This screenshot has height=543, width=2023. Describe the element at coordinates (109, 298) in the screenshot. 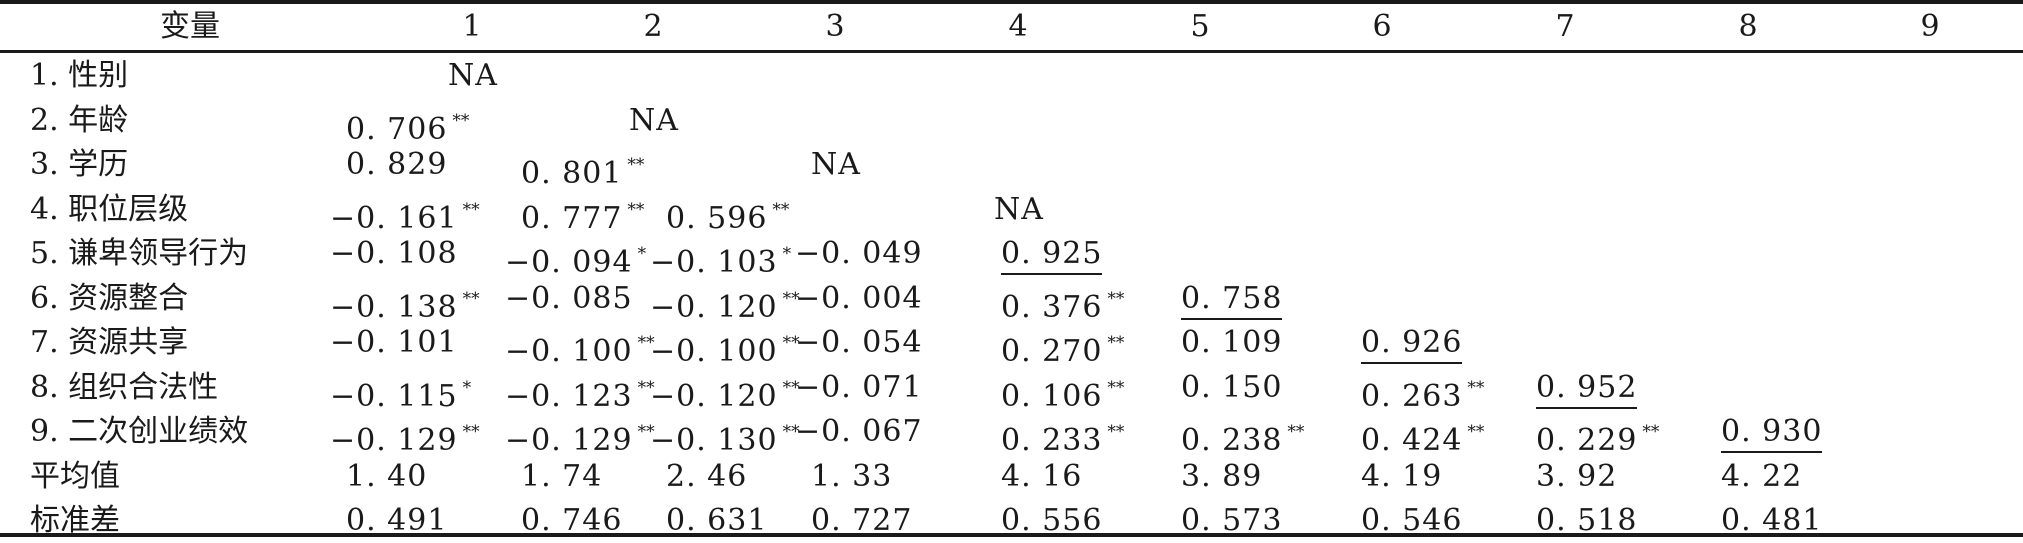

I see `row-label: 6. 资源整合` at that location.